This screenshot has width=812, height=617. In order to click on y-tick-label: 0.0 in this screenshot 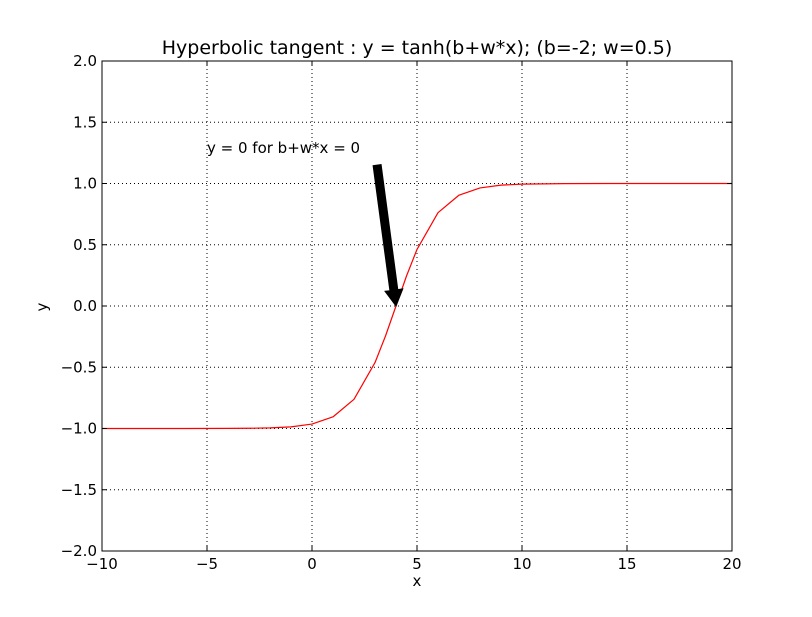, I will do `click(85, 306)`.